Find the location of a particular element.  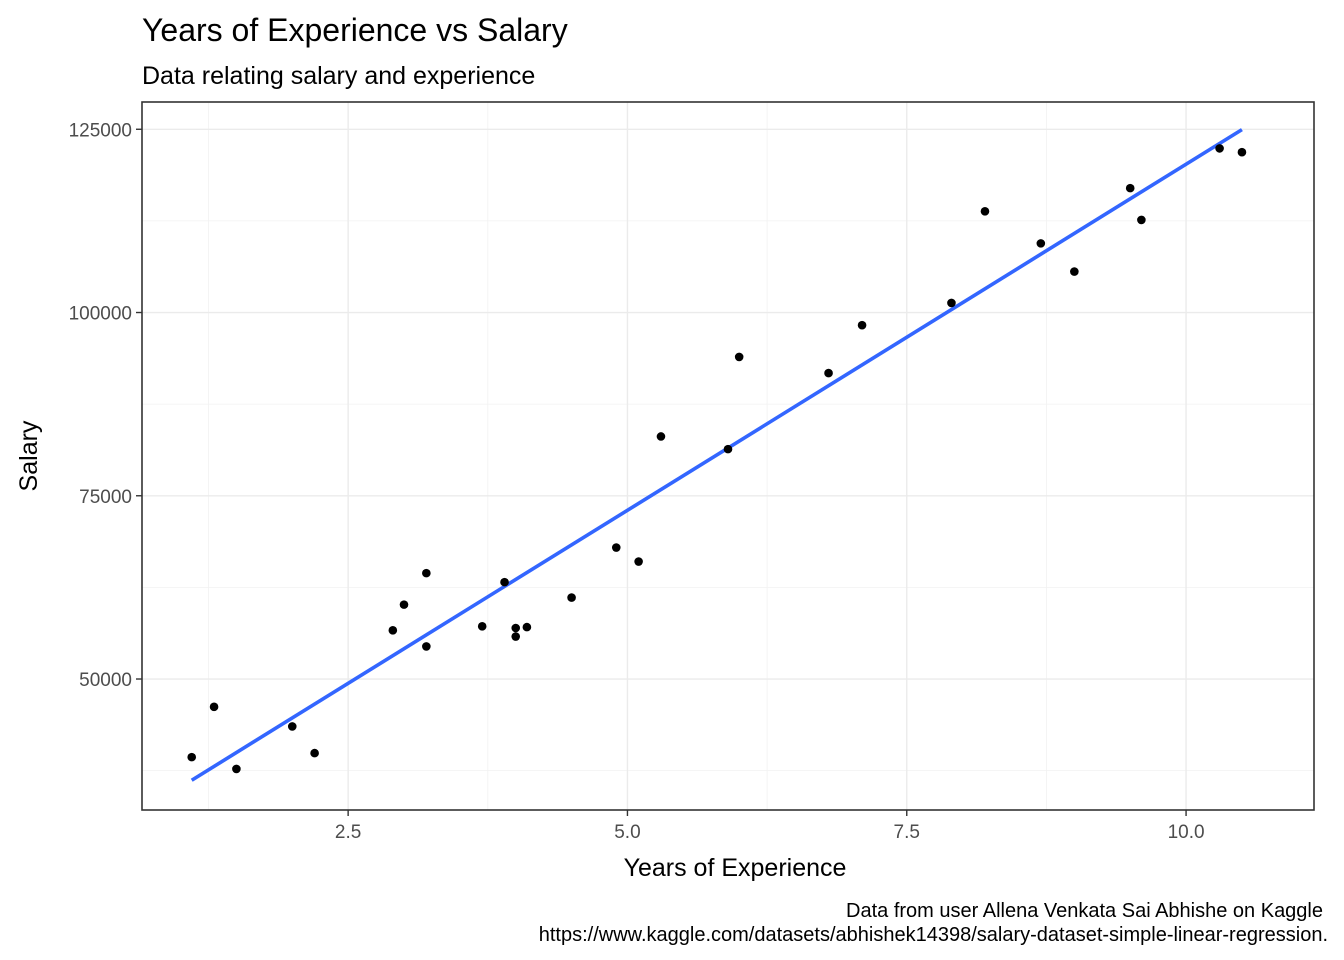

x-tick-label: 7.5 is located at coordinates (907, 832).